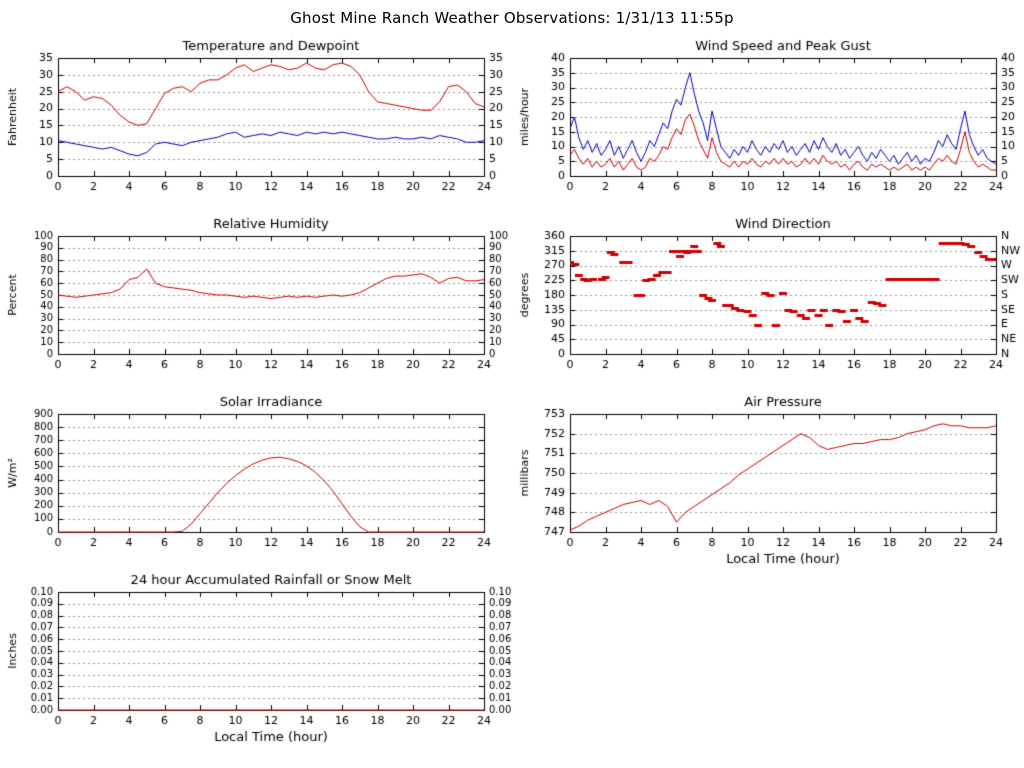 This screenshot has height=768, width=1024. Describe the element at coordinates (768, 303) in the screenshot. I see `chart-wind-direction` at that location.